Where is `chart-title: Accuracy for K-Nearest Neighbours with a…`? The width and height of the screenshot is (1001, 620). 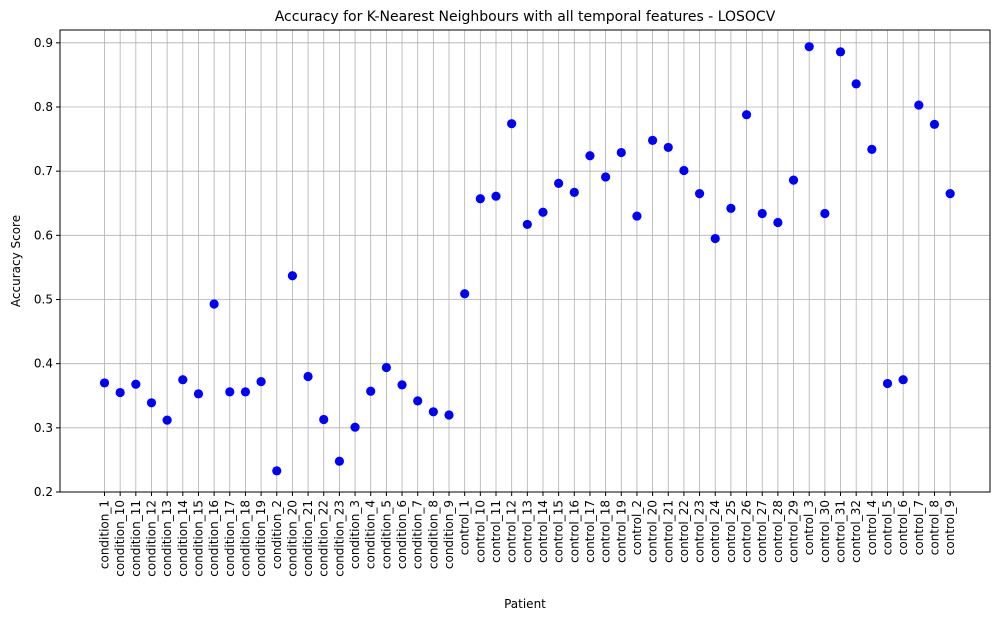
chart-title: Accuracy for K-Nearest Neighbours with a… is located at coordinates (525, 17).